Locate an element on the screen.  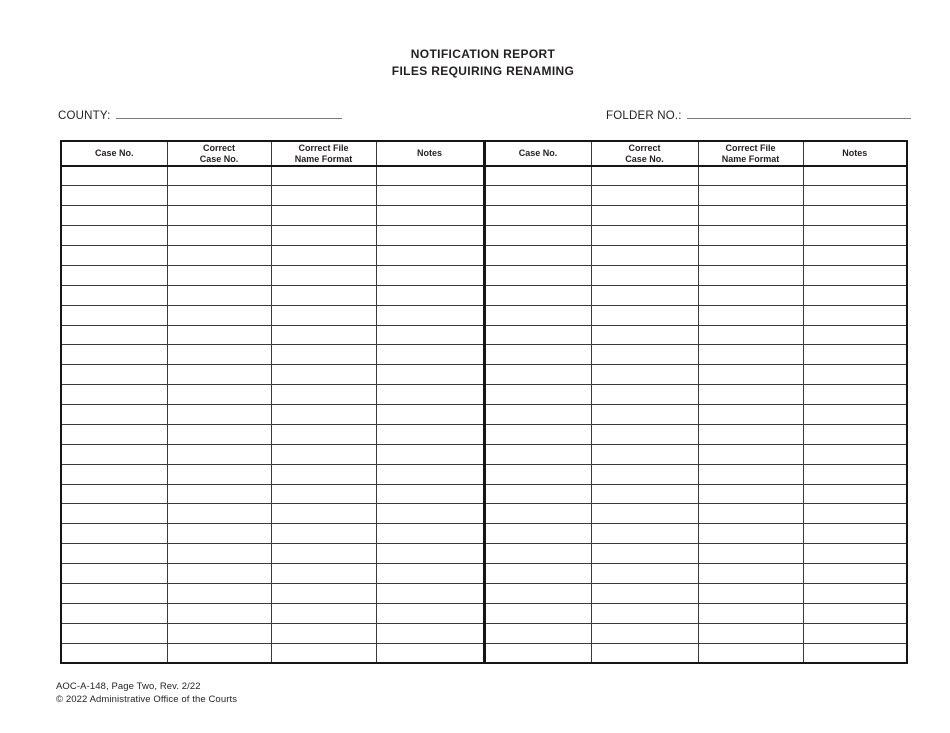
county-input-line is located at coordinates (228, 112).